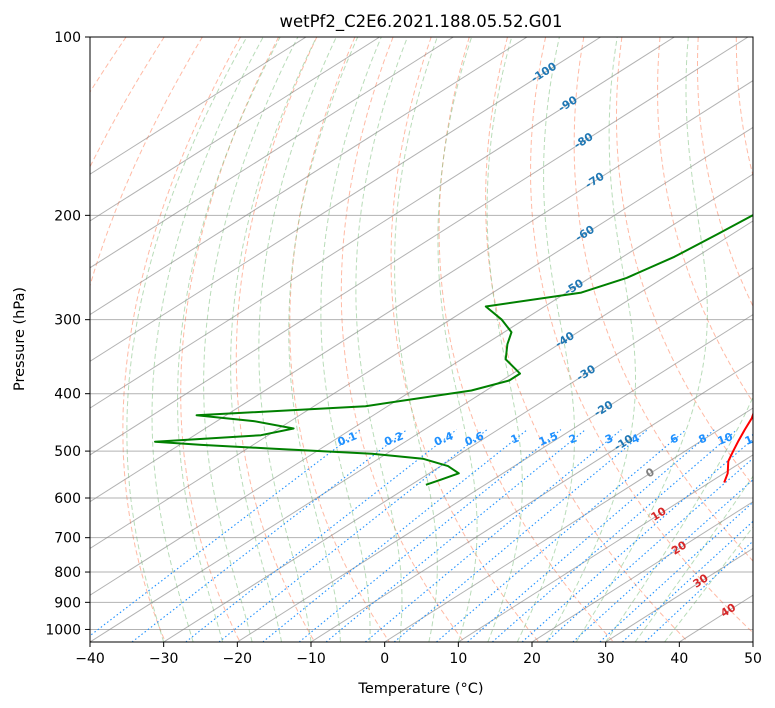 This screenshot has width=775, height=708. I want to click on y-axis-label: Pressure (hPa), so click(20, 339).